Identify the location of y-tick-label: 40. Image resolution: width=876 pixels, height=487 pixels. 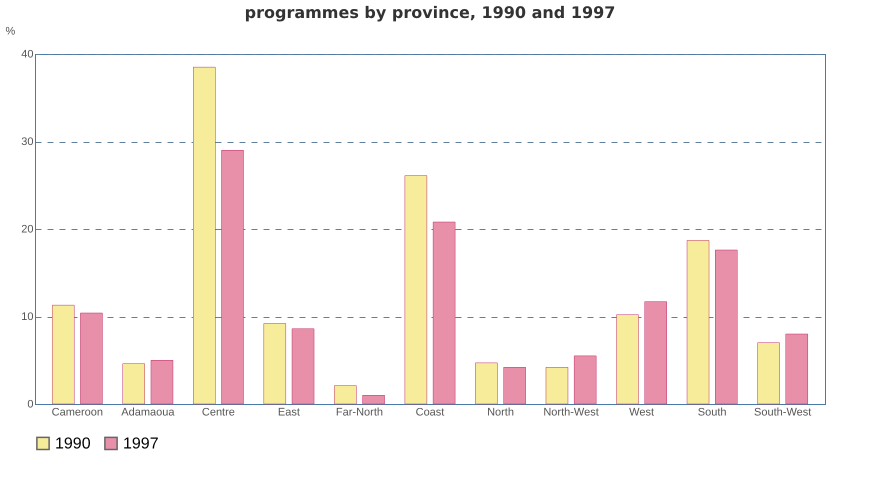
(27, 54).